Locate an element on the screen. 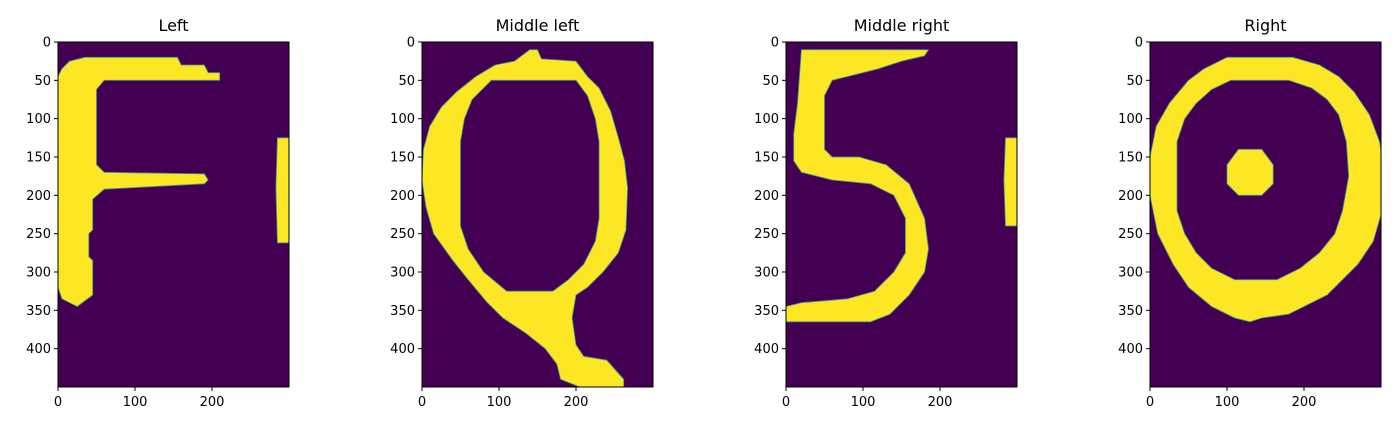 The width and height of the screenshot is (1398, 424). panel-title: Middle right is located at coordinates (902, 25).